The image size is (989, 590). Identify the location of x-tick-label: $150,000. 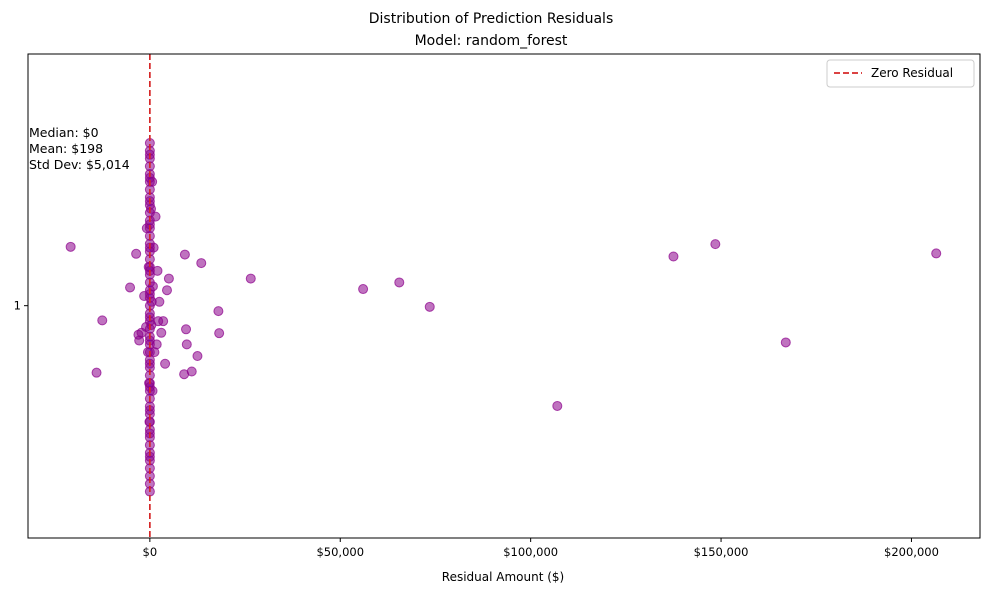
(721, 552).